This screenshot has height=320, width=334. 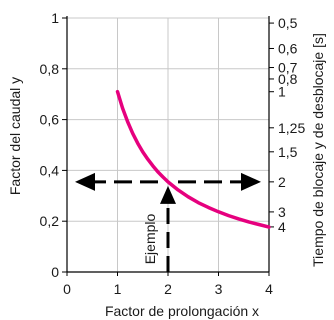 I want to click on x-tick-label: 3, so click(x=219, y=289).